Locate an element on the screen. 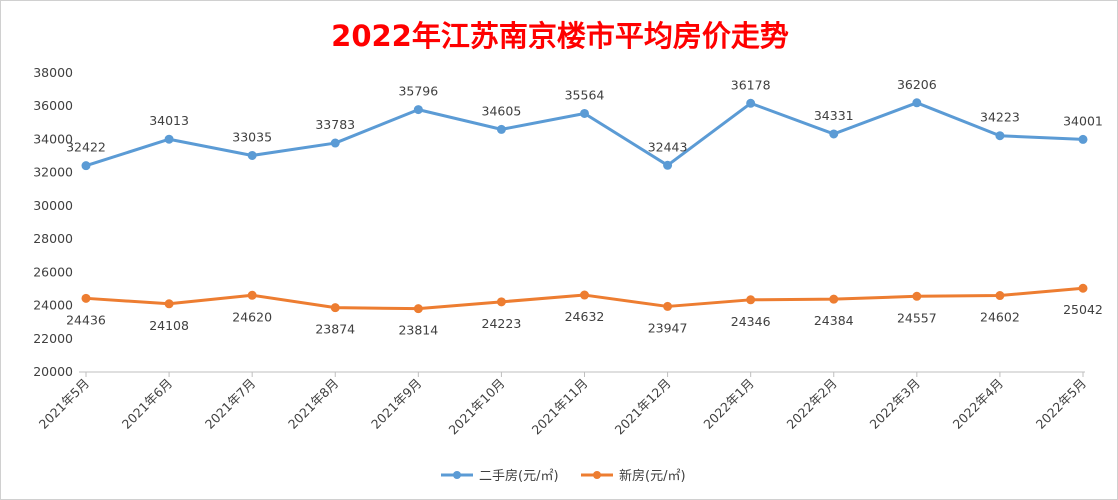  data-label: 24108 is located at coordinates (169, 325).